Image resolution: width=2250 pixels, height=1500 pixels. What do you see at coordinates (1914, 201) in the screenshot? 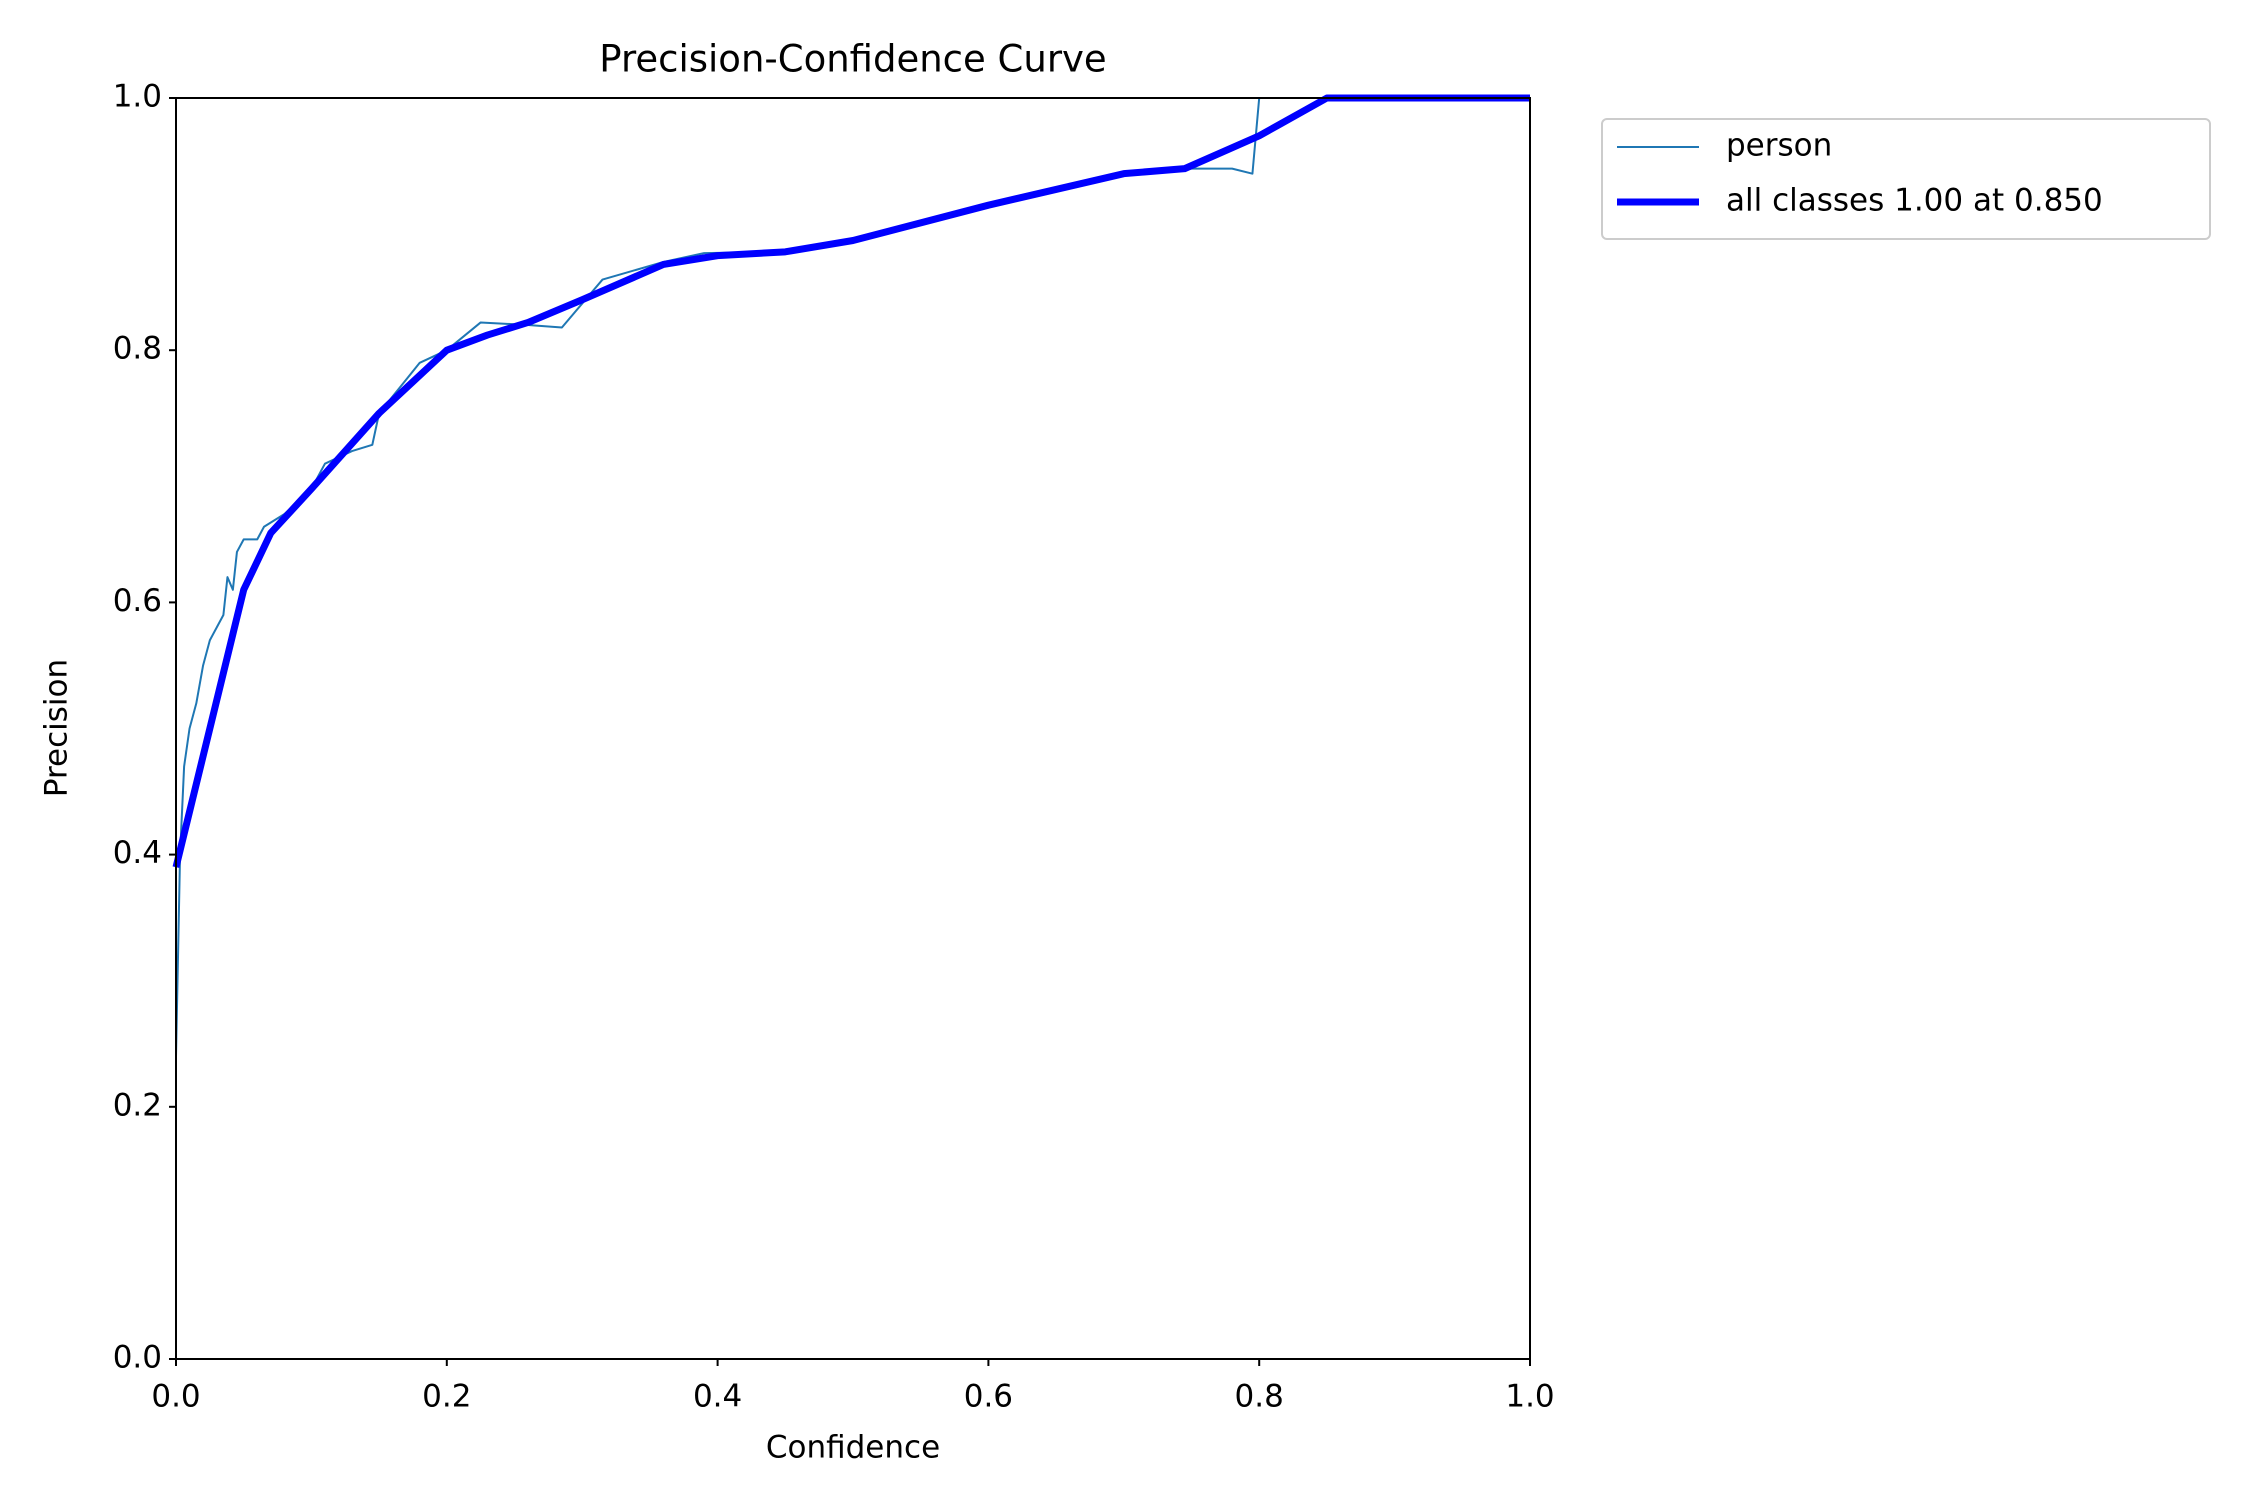
I see `legend-label: all classes 1.00 at 0.850` at bounding box center [1914, 201].